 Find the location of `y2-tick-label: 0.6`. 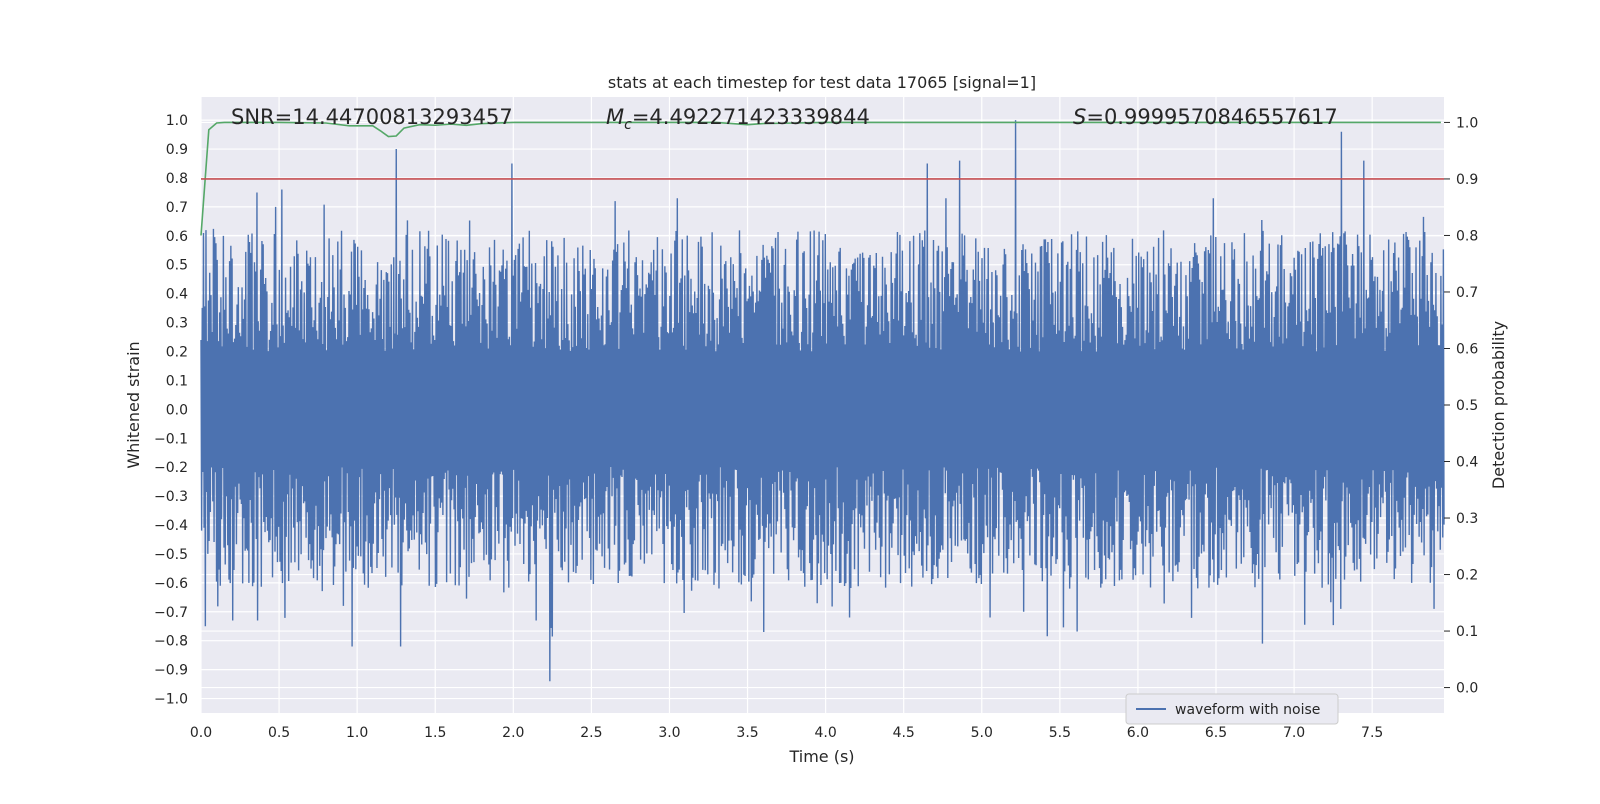

y2-tick-label: 0.6 is located at coordinates (1467, 349).